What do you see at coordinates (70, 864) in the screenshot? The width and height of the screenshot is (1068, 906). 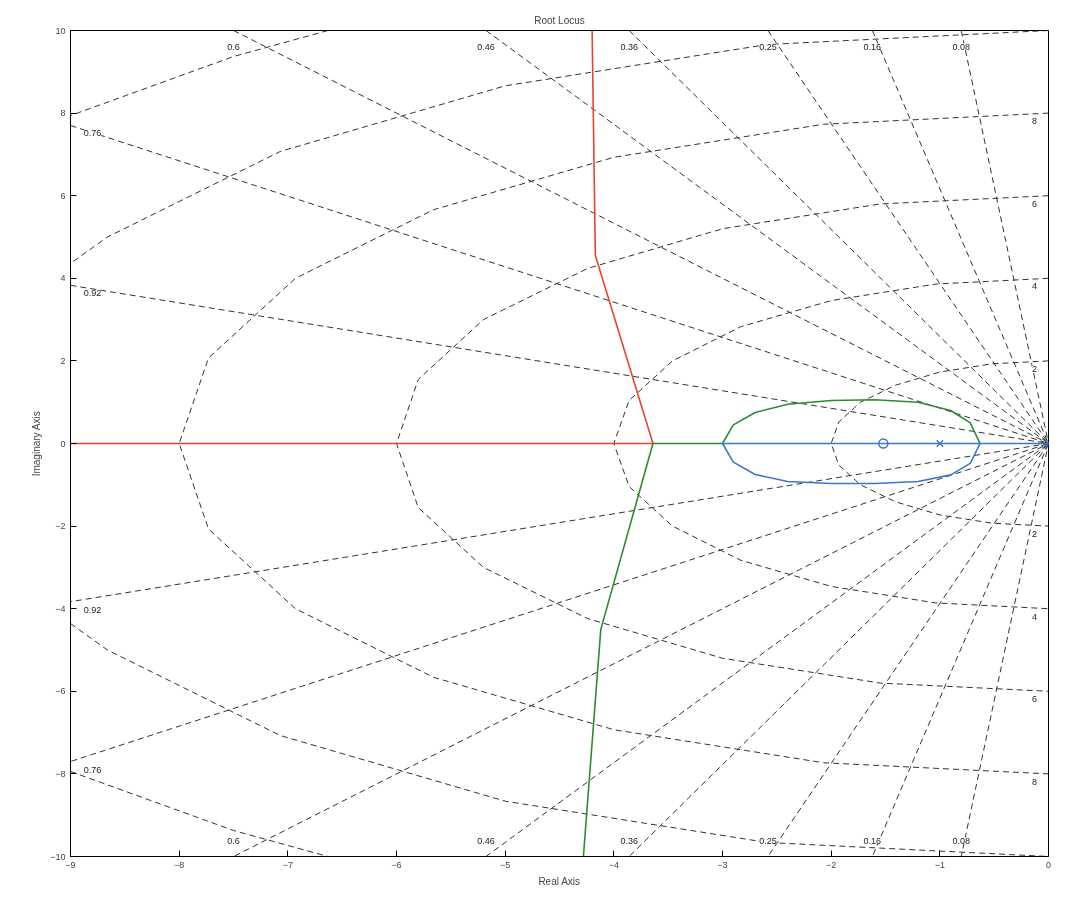 I see `x-tick-label: −9` at bounding box center [70, 864].